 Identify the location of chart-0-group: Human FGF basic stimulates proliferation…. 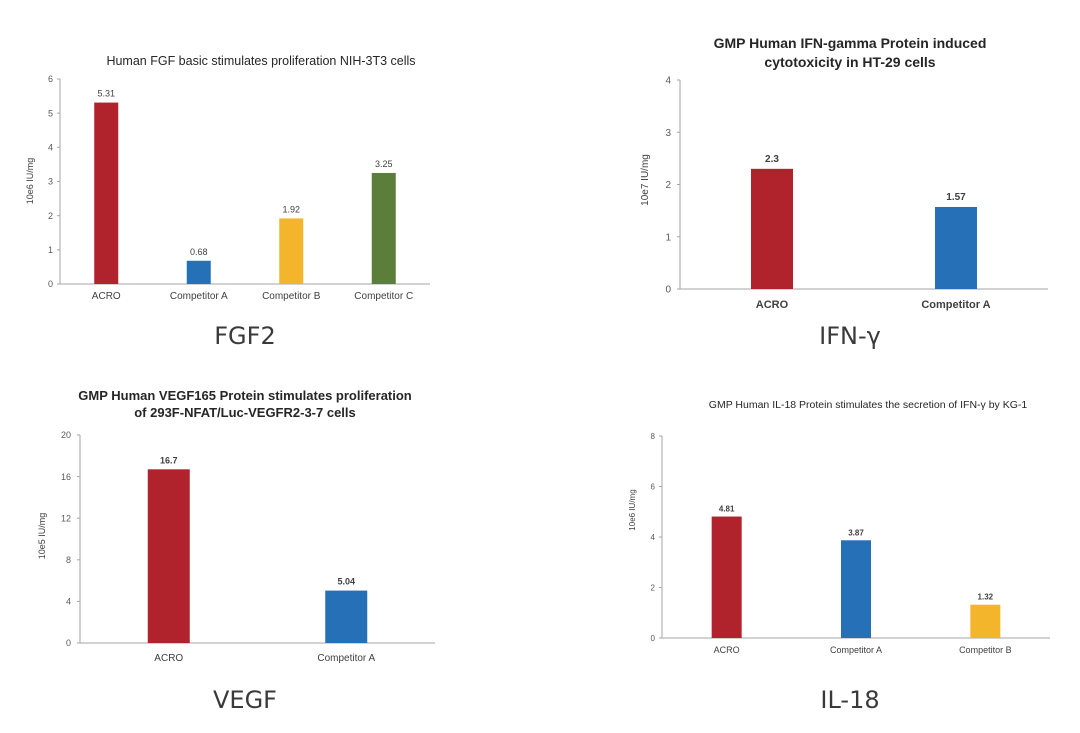
(227, 178).